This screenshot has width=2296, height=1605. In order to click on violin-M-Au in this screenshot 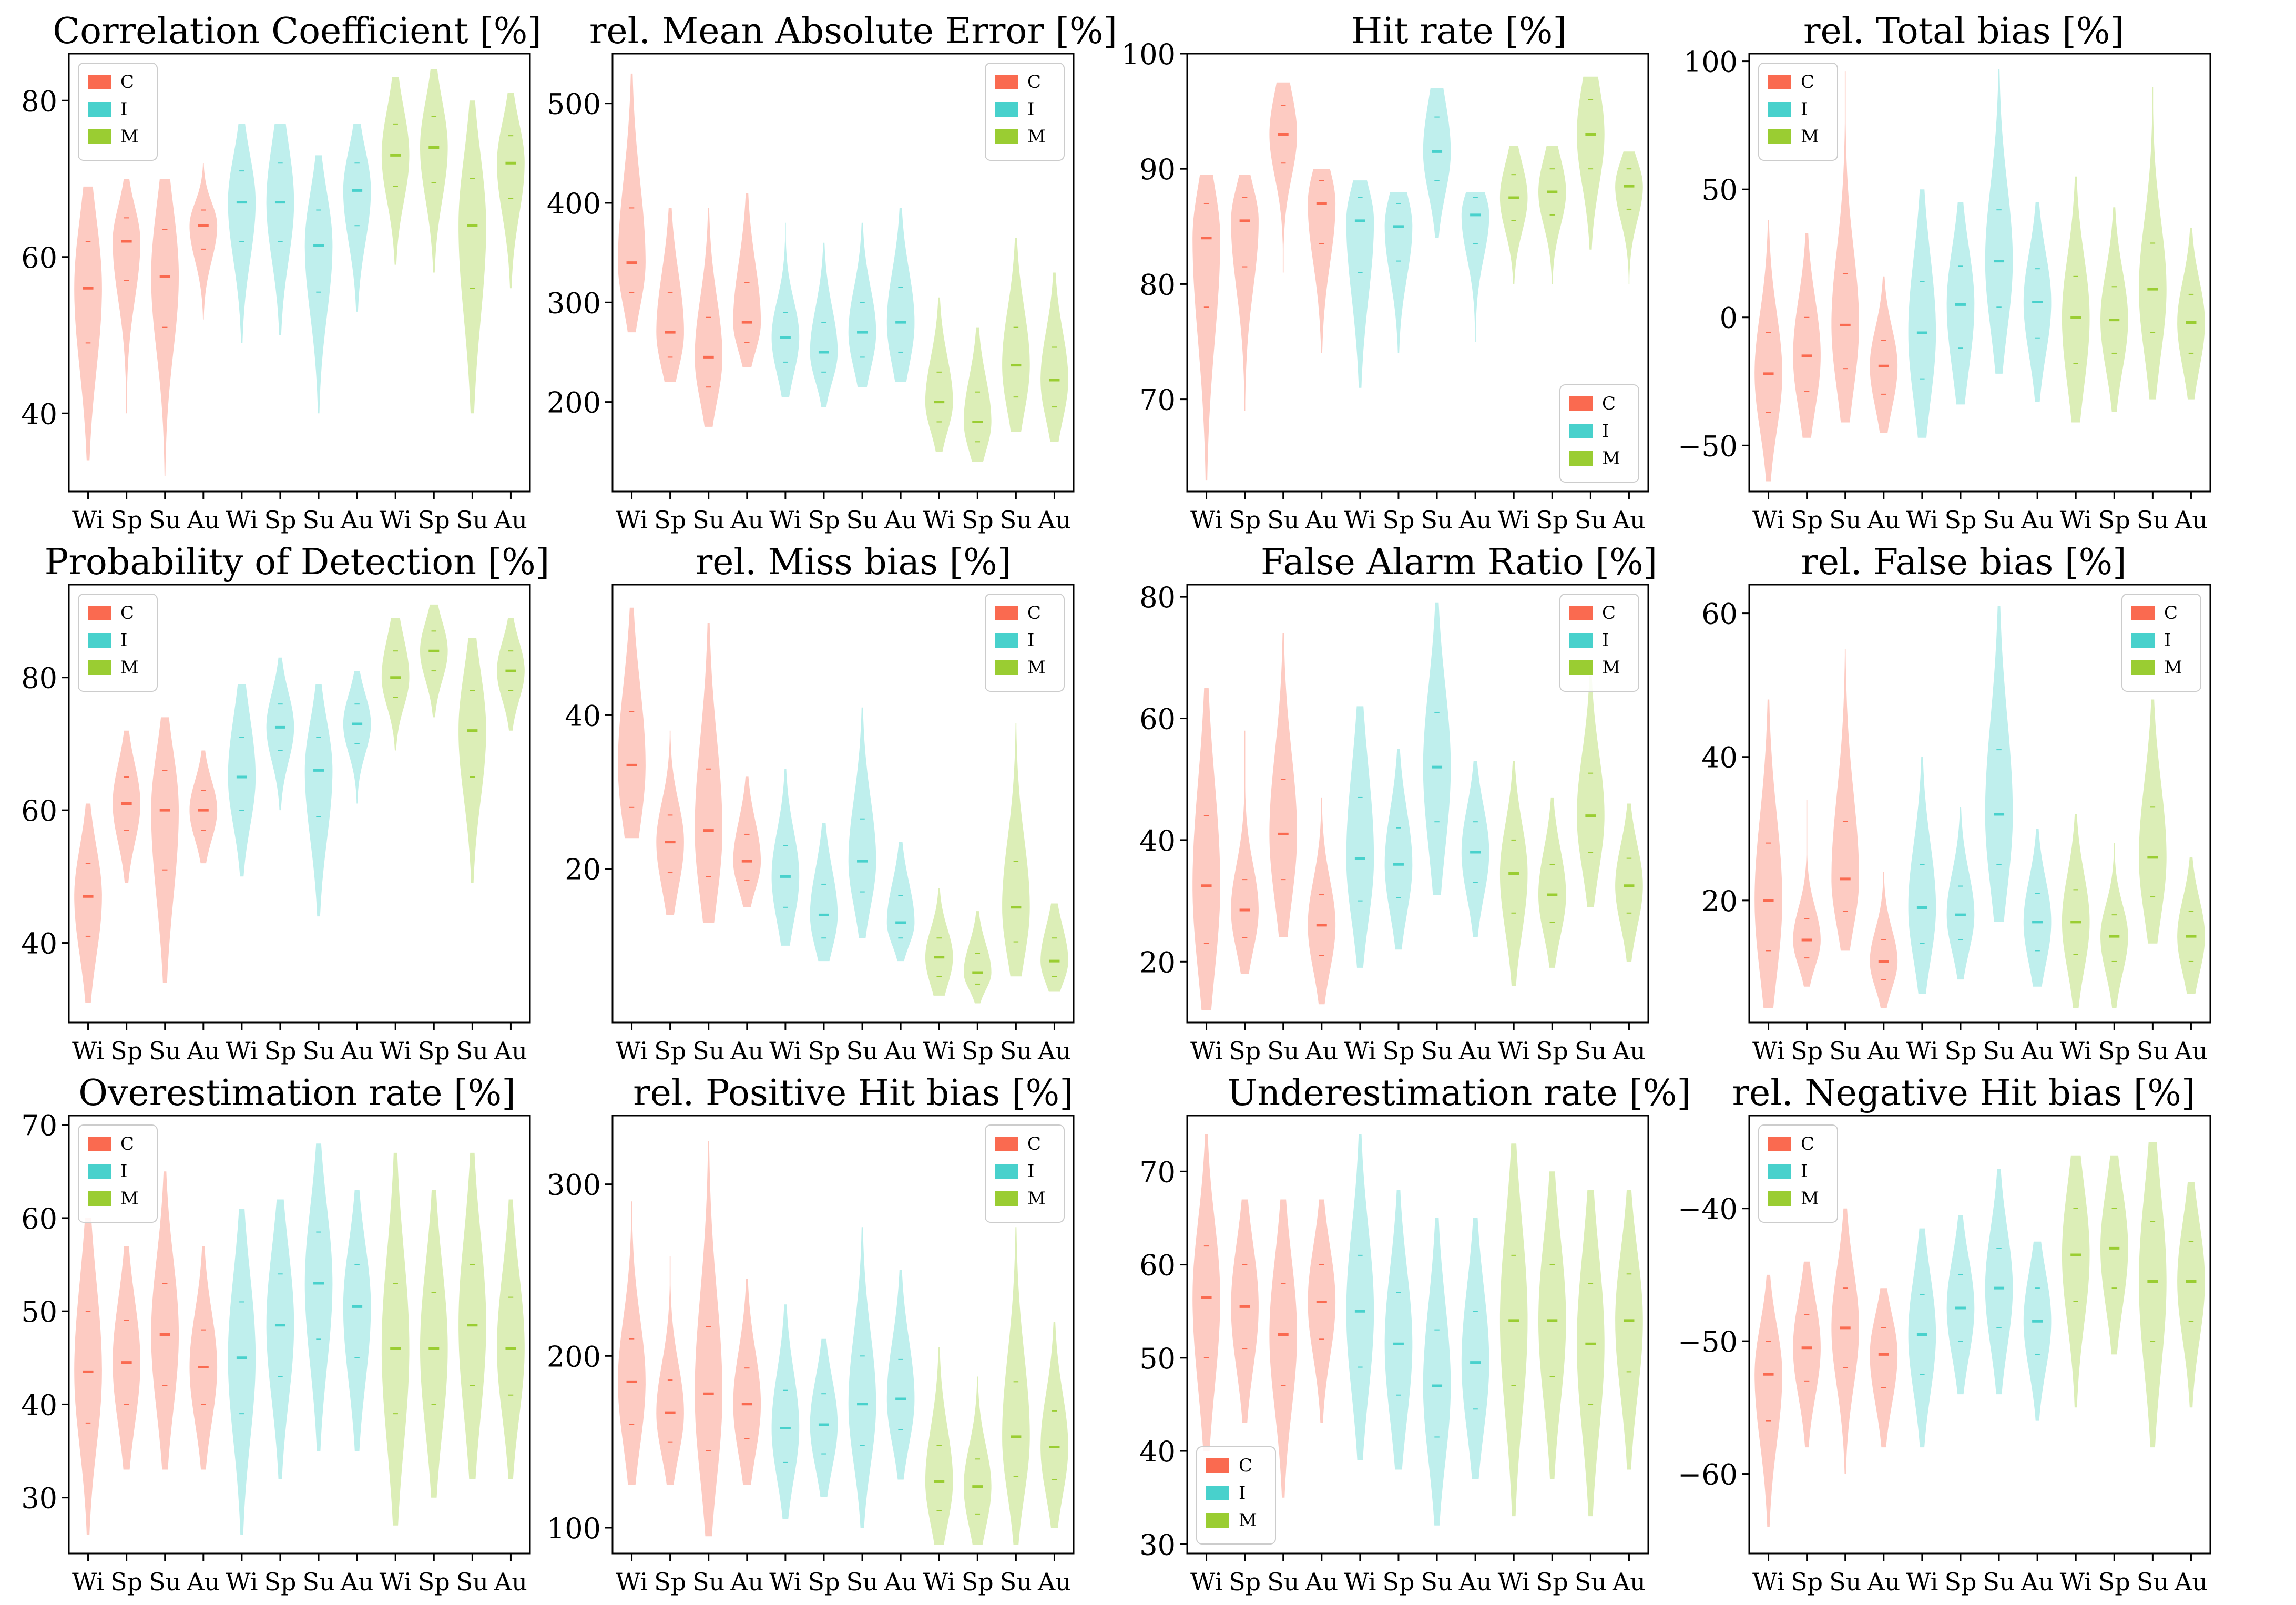, I will do `click(2191, 314)`.